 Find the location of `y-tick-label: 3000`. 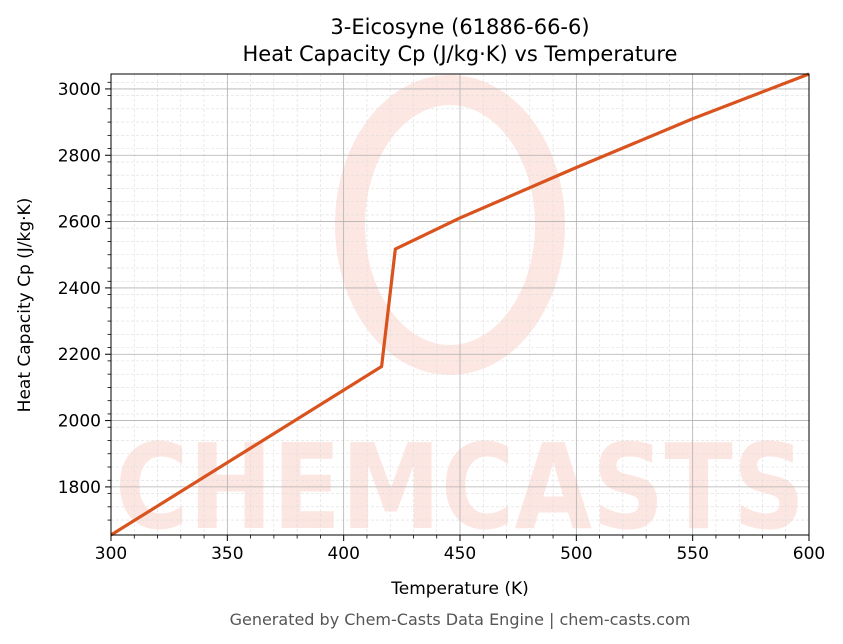

y-tick-label: 3000 is located at coordinates (79, 90).